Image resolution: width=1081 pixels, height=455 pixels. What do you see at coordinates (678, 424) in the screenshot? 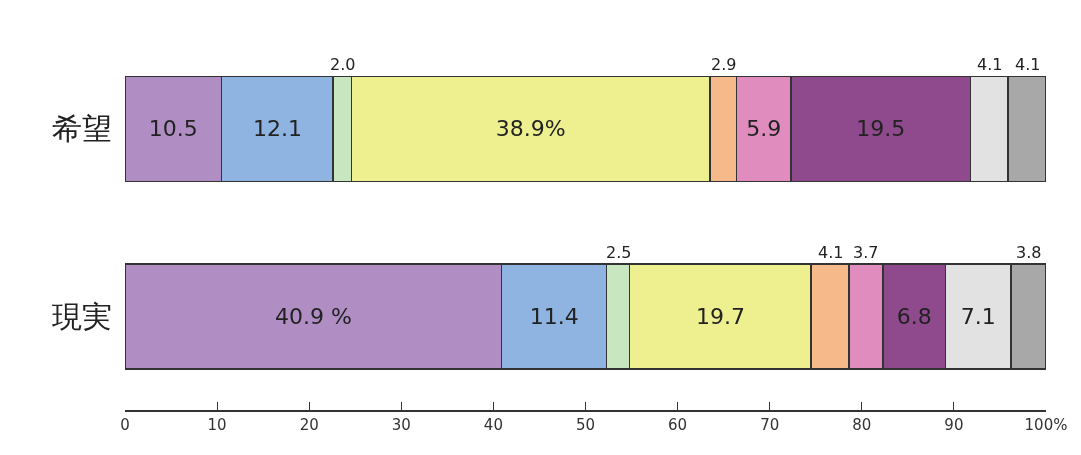
I see `x-tick-label: 60` at bounding box center [678, 424].